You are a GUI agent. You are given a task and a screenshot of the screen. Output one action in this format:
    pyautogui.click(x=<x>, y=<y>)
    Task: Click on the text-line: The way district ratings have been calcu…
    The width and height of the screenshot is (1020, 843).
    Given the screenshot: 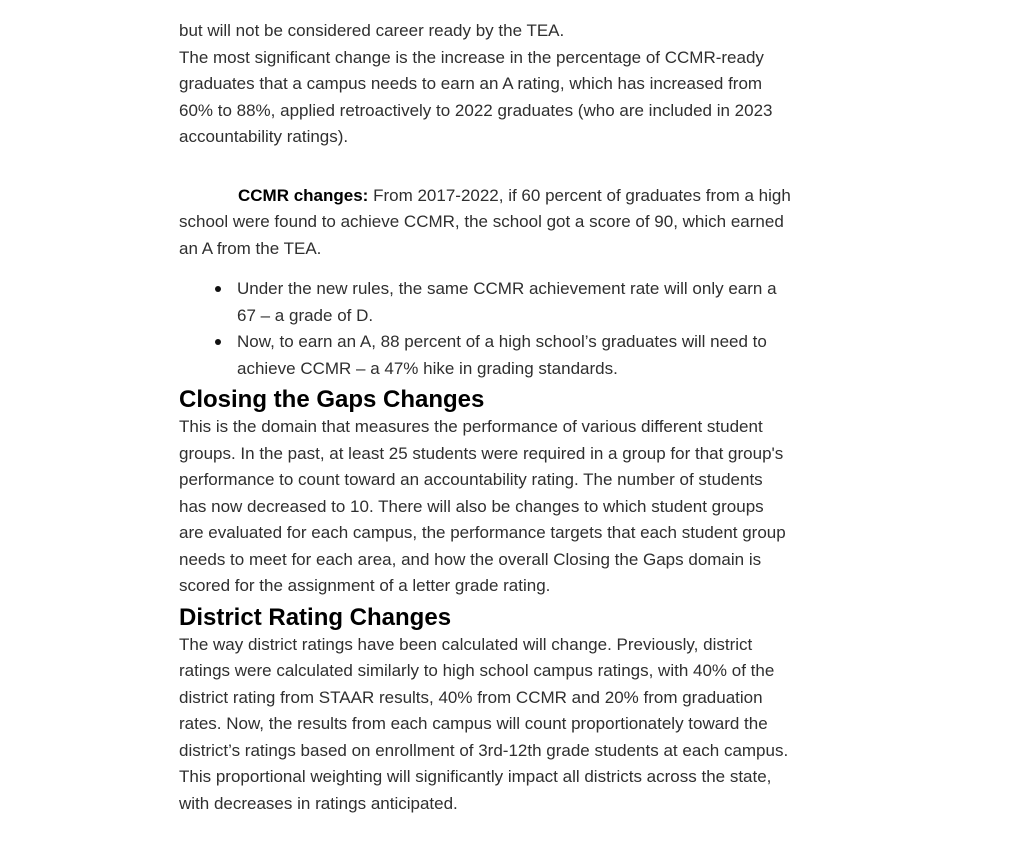 What is the action you would take?
    pyautogui.click(x=466, y=644)
    